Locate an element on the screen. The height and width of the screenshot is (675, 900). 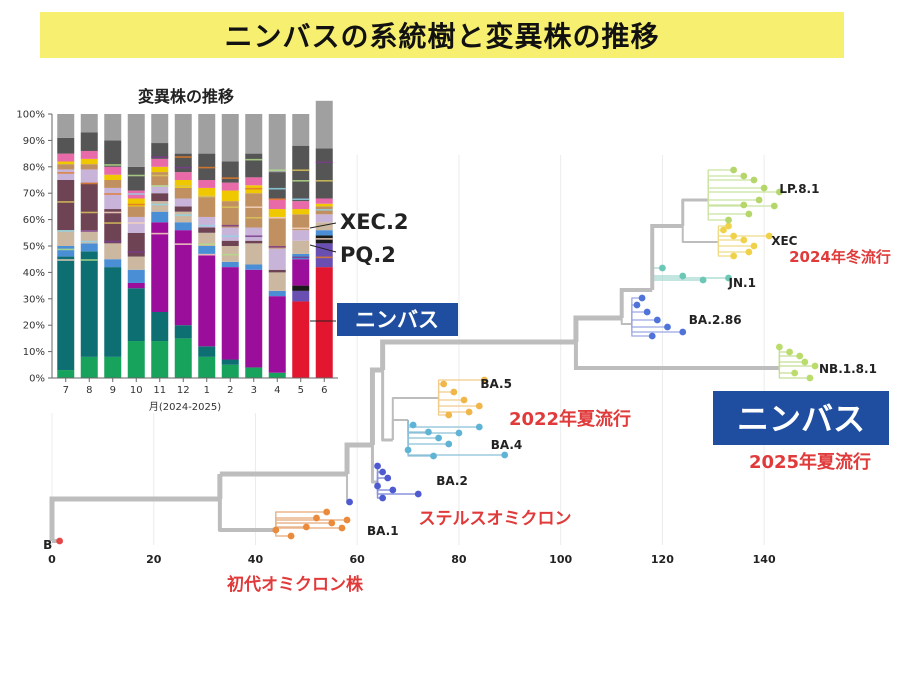
page-title: ニンバスの系統樹と変異株の推移 is located at coordinates (442, 36).